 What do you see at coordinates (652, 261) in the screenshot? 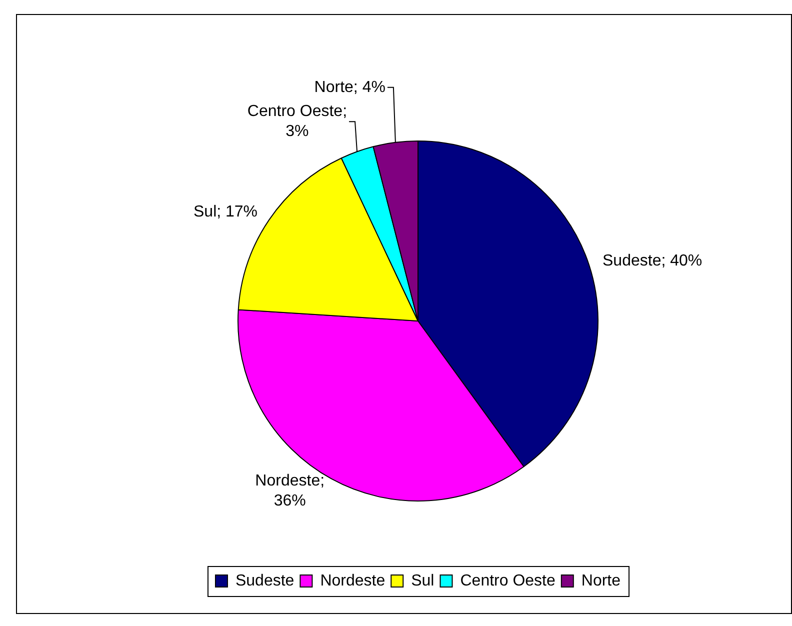
I see `data-label: Sudeste; 40%` at bounding box center [652, 261].